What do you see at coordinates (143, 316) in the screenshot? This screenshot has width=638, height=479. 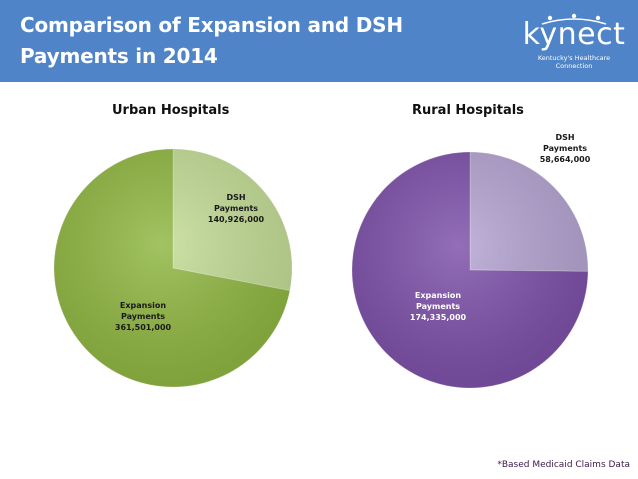 I see `urban-label-expansion: Expansion Payments 361,501,000` at bounding box center [143, 316].